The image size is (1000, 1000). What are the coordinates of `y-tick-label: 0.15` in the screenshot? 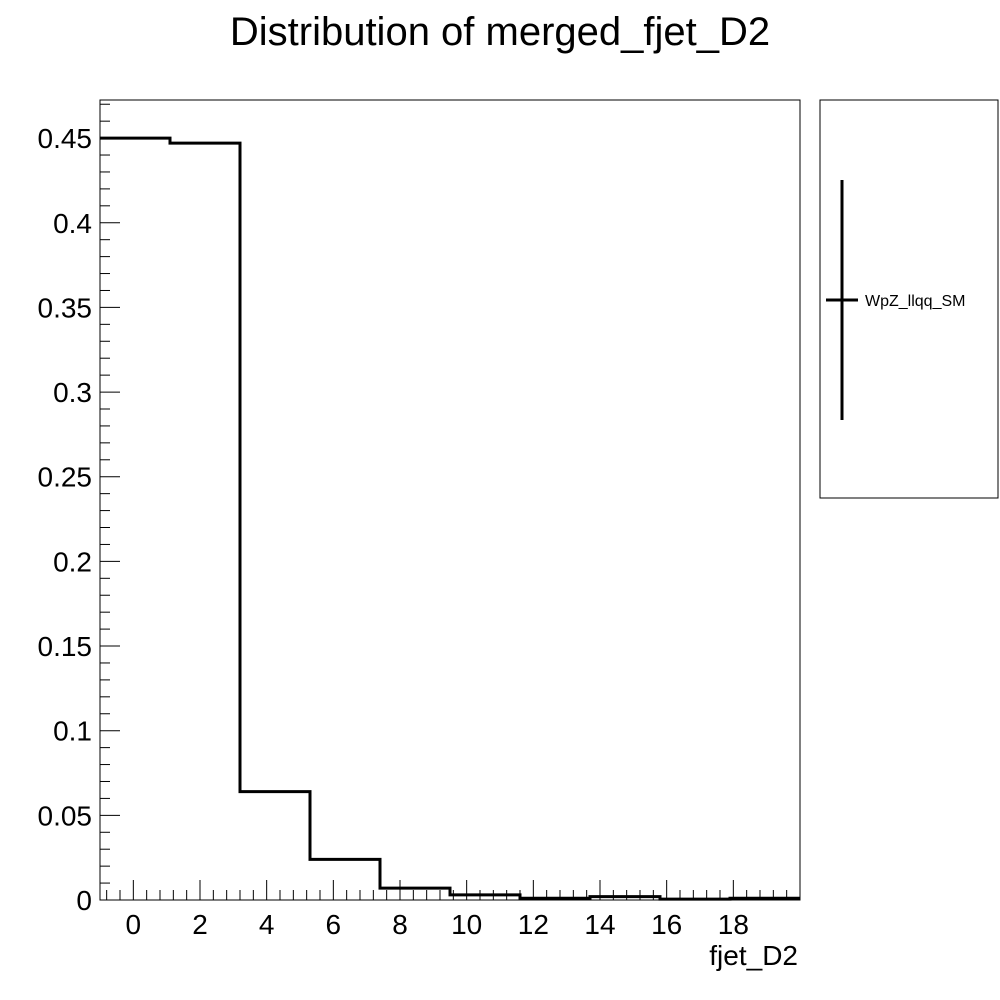 It's located at (65, 646).